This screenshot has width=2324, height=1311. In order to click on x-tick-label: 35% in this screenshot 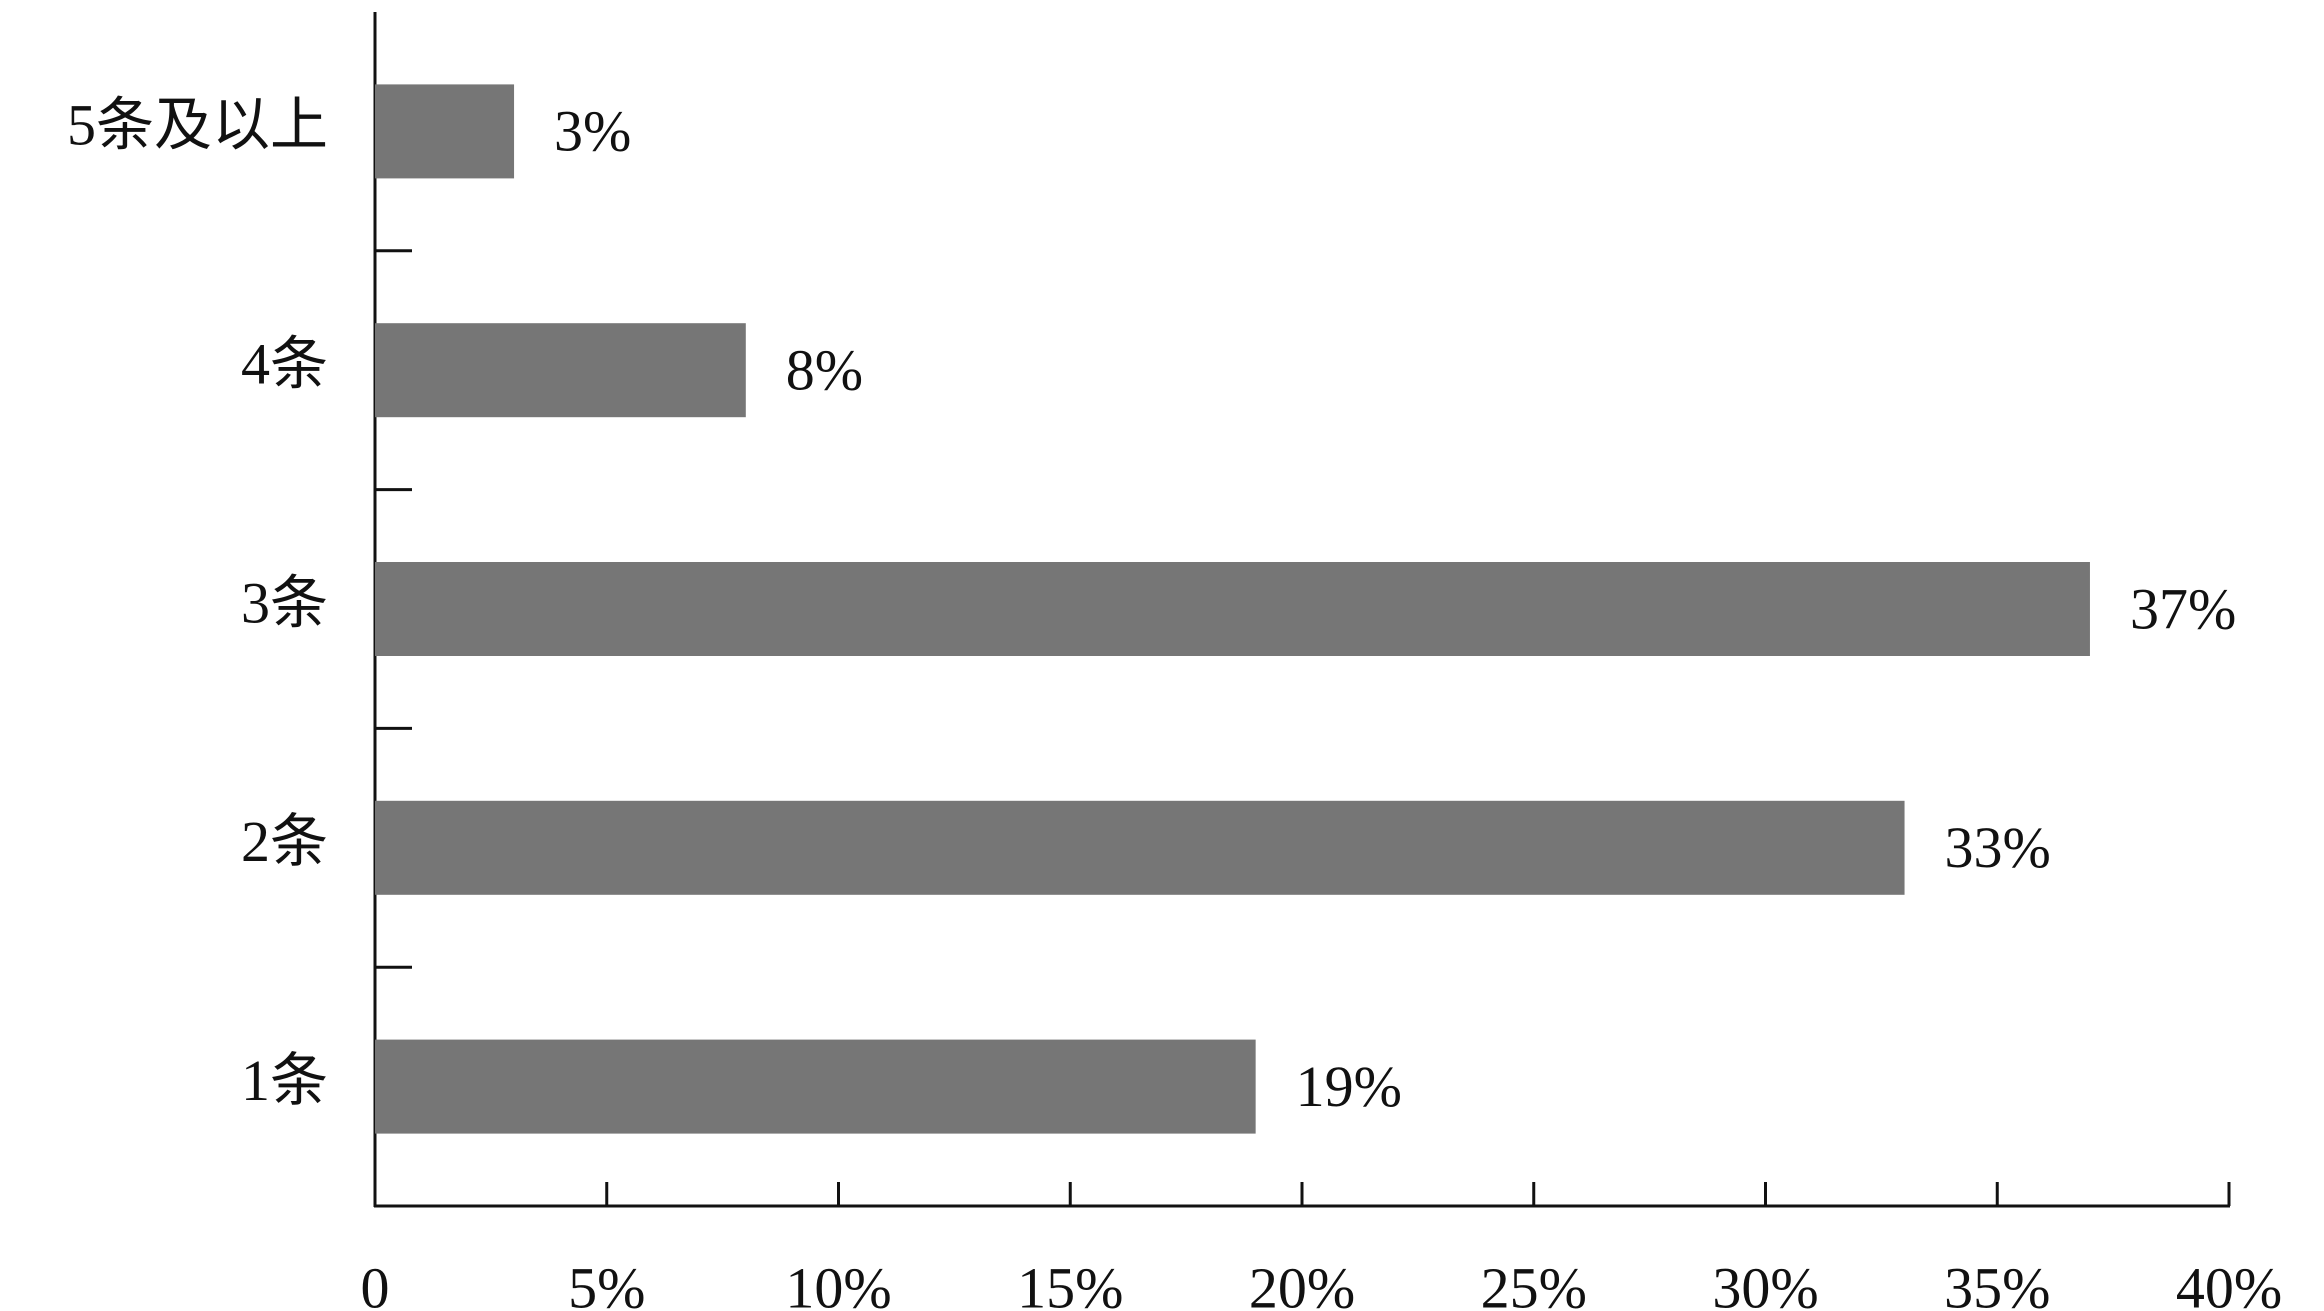, I will do `click(1997, 1283)`.